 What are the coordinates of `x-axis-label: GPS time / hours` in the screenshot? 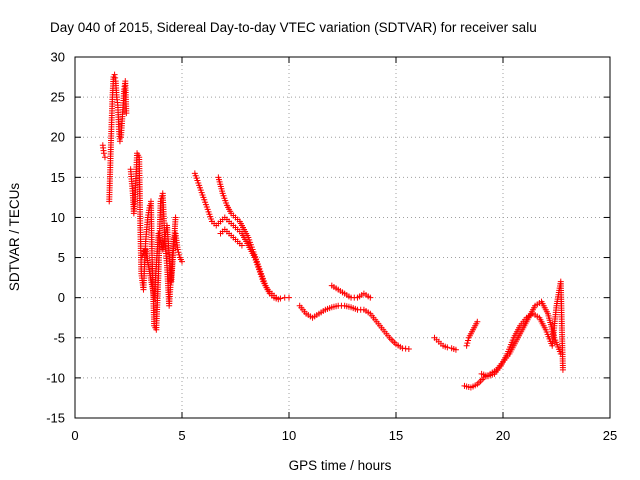 It's located at (340, 465).